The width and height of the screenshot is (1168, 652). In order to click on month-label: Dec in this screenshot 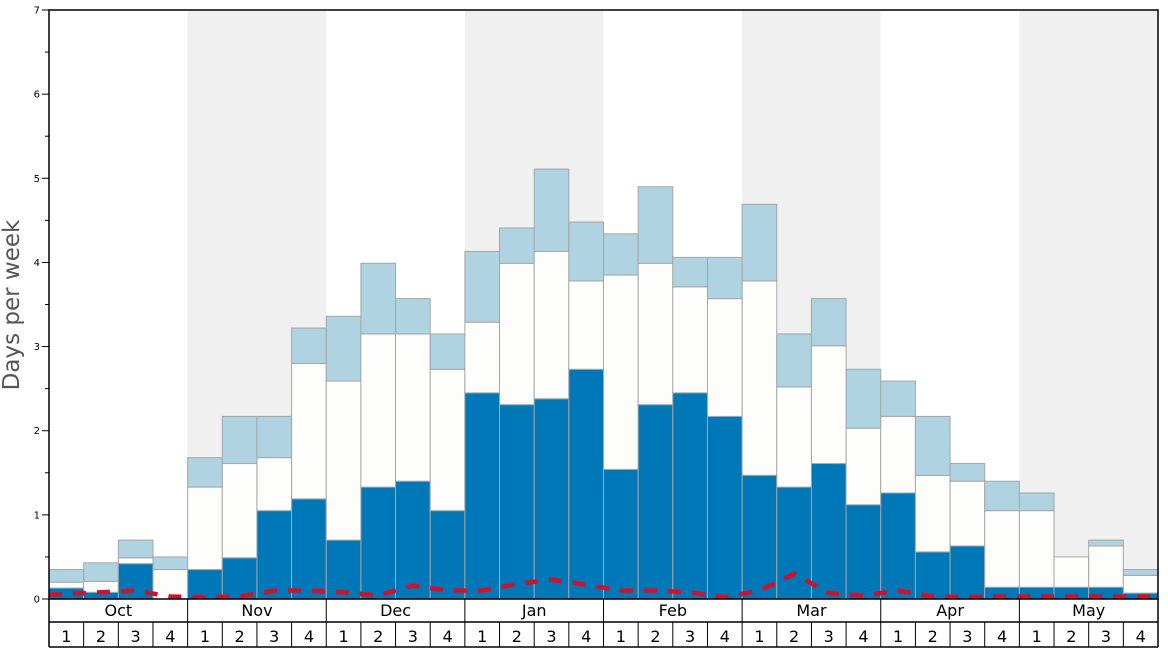, I will do `click(395, 610)`.